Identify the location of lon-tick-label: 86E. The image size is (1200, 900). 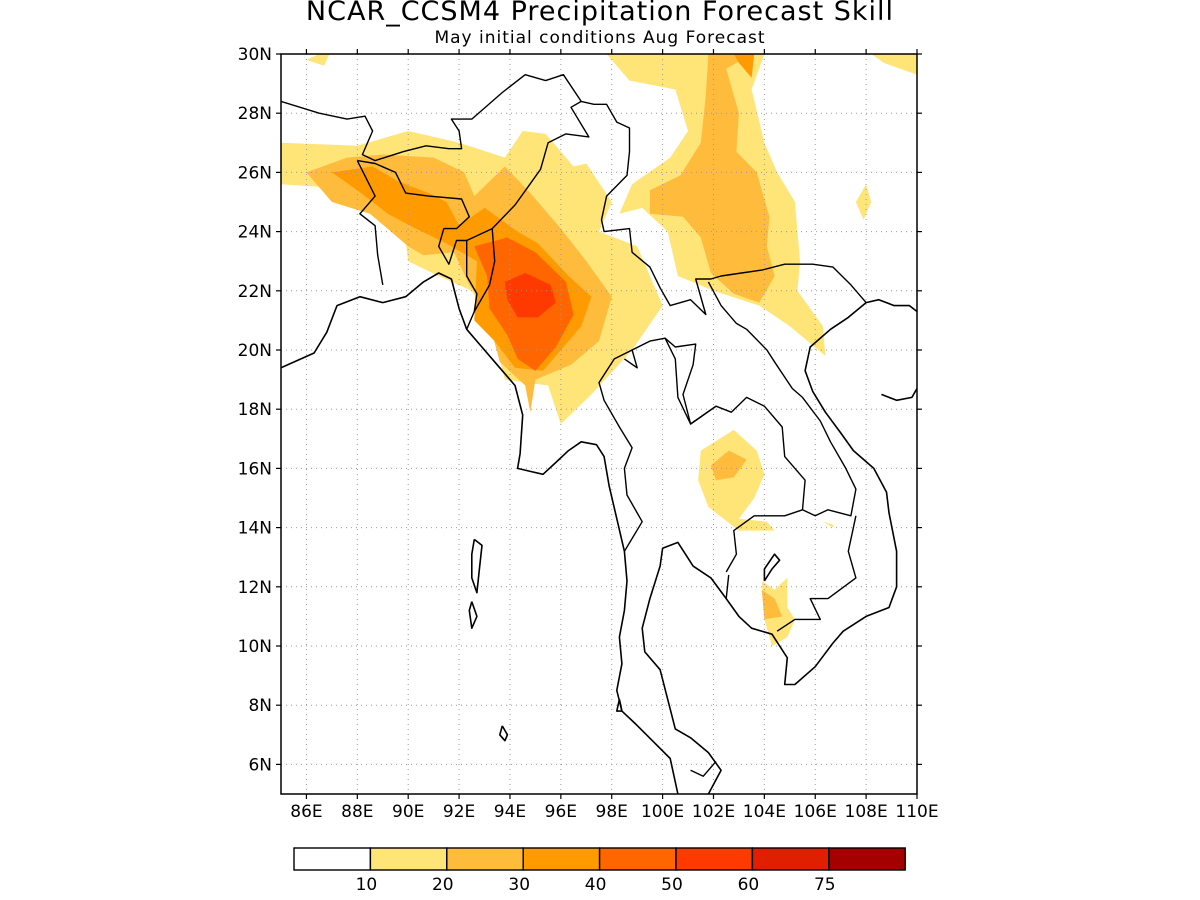
(306, 812).